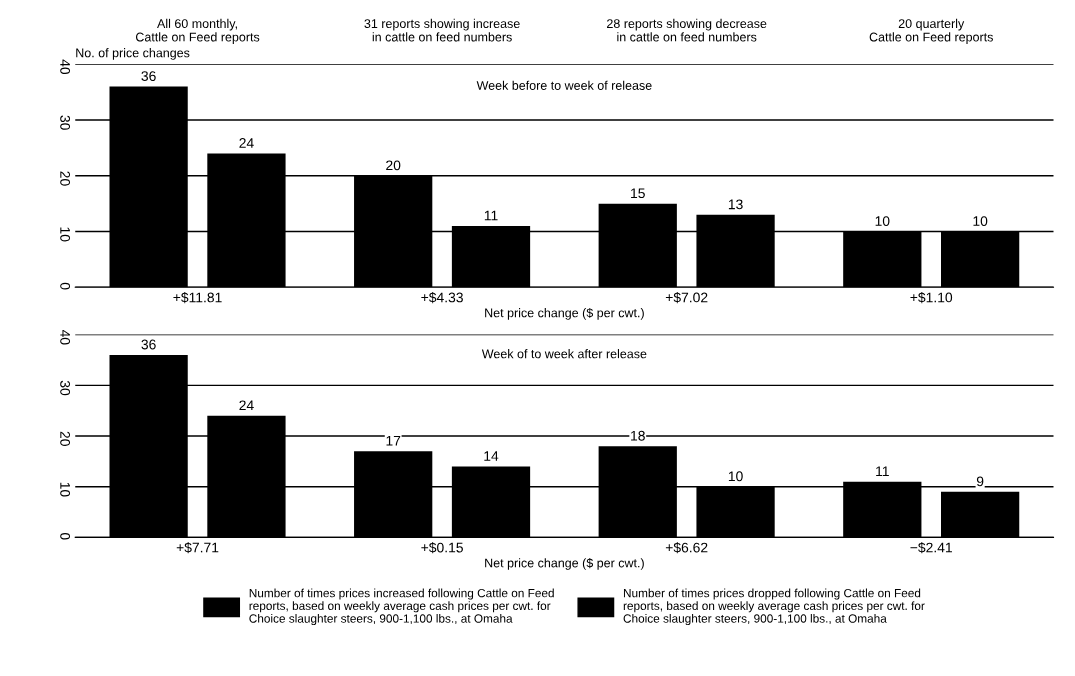  Describe the element at coordinates (931, 297) in the screenshot. I see `x-tick-label: +$1.10` at that location.